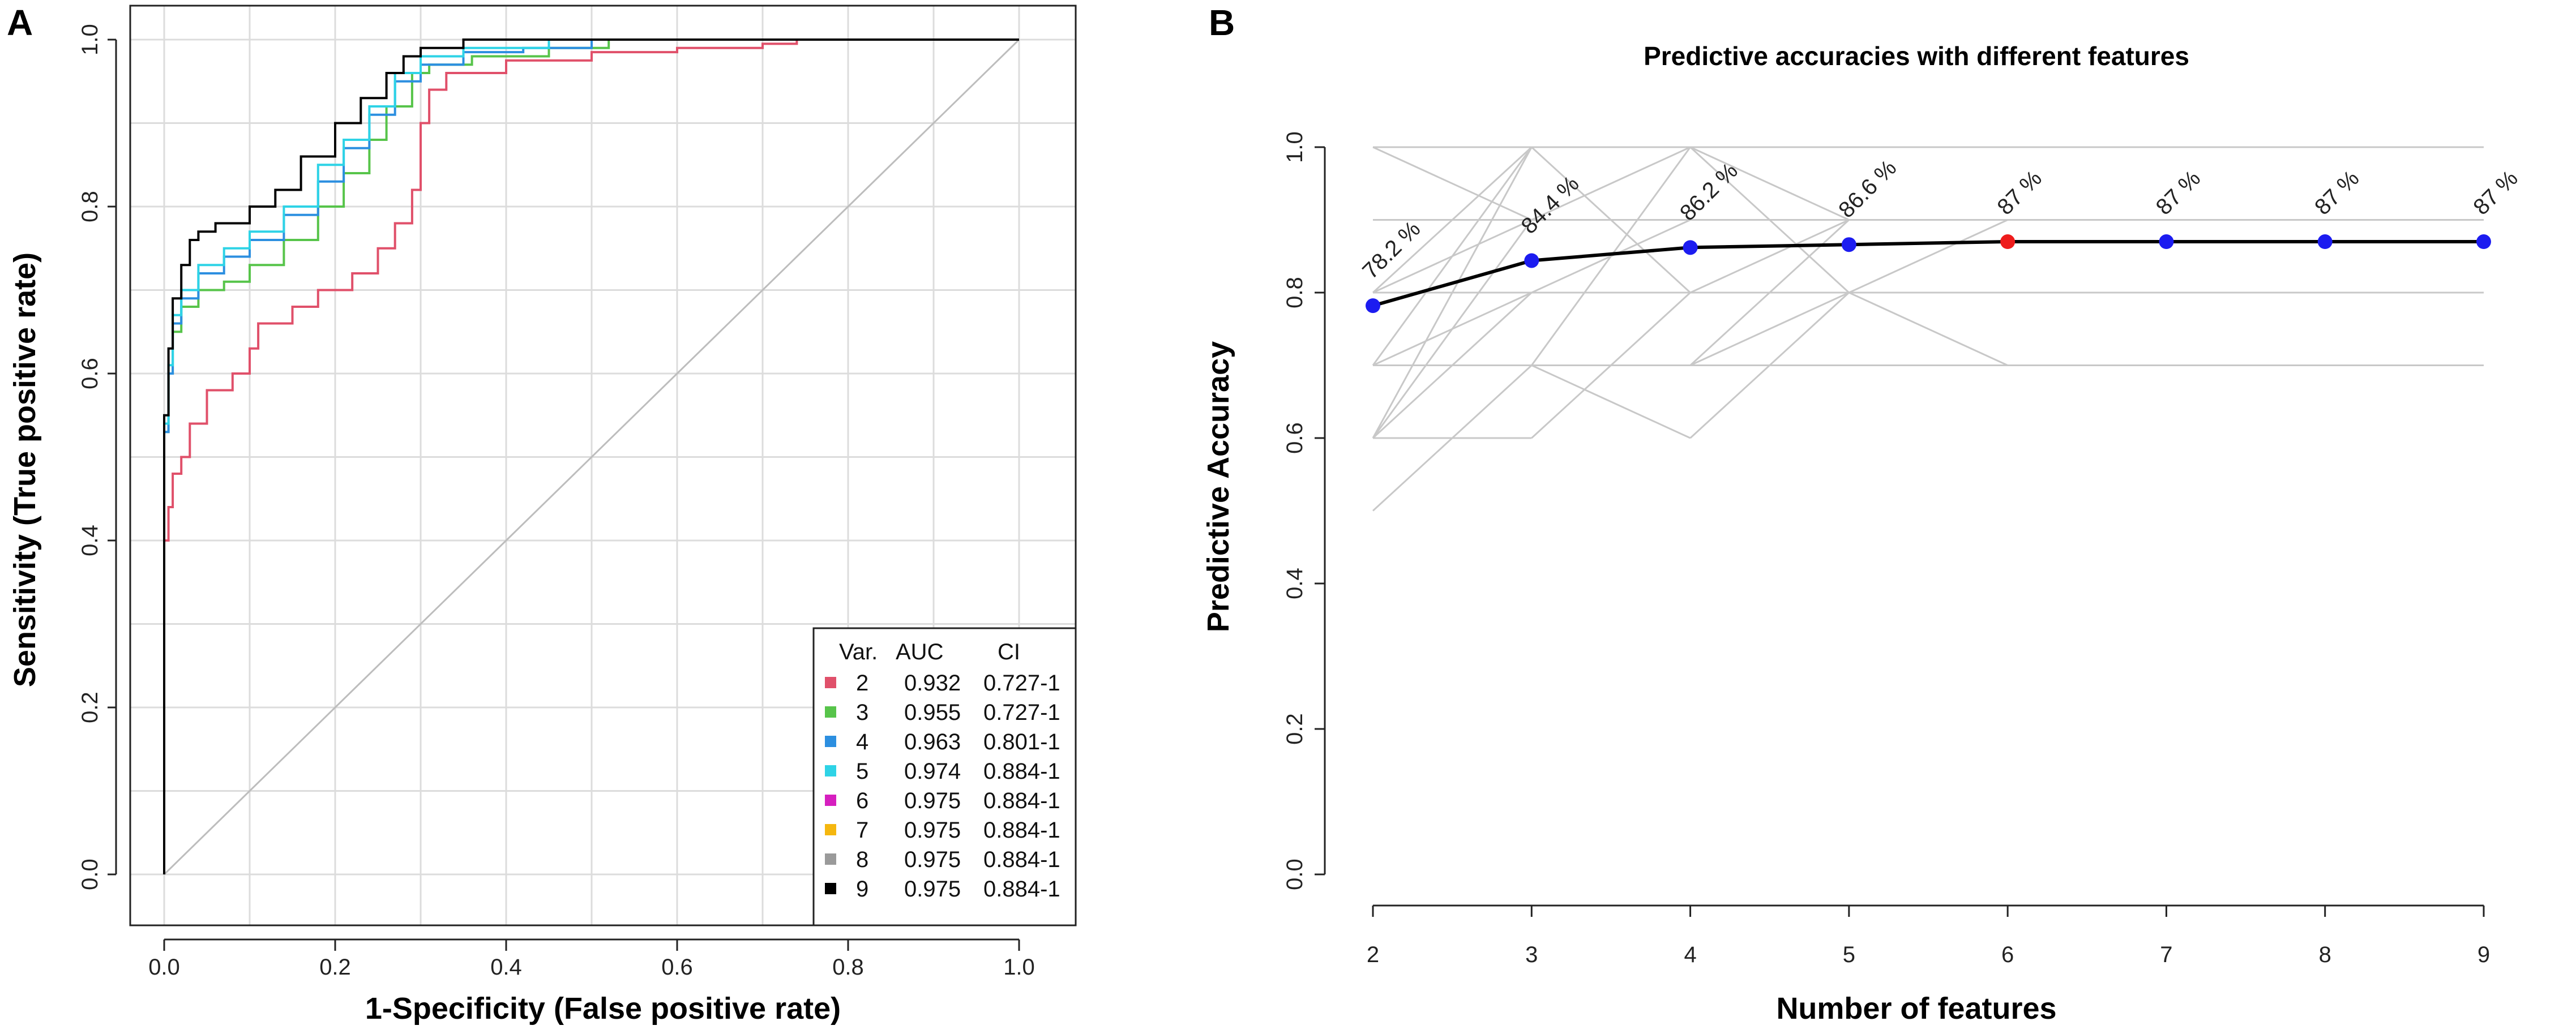  Describe the element at coordinates (862, 712) in the screenshot. I see `legend-var: 3` at that location.